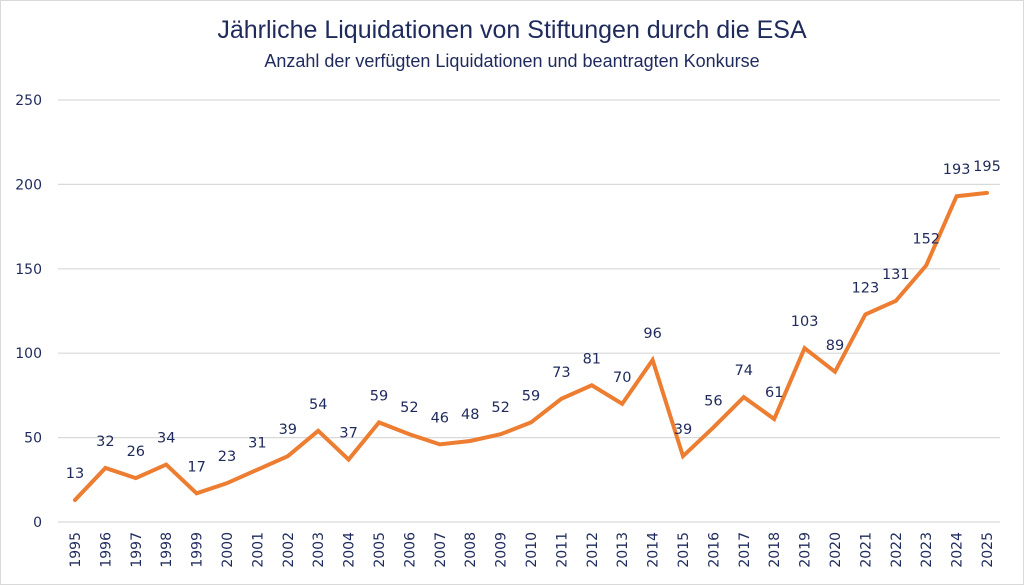 This screenshot has height=585, width=1024. I want to click on y-tick-label: 200, so click(28, 185).